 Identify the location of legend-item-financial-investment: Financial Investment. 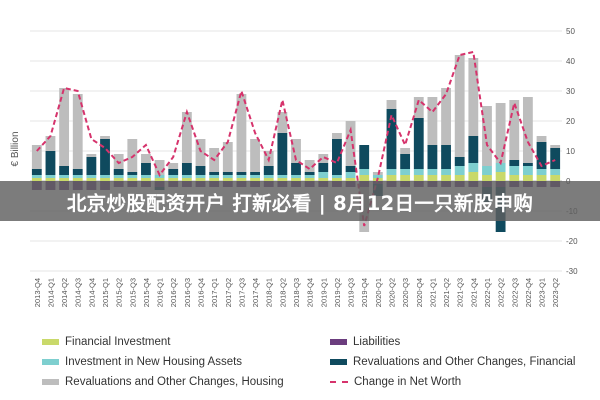
(106, 342).